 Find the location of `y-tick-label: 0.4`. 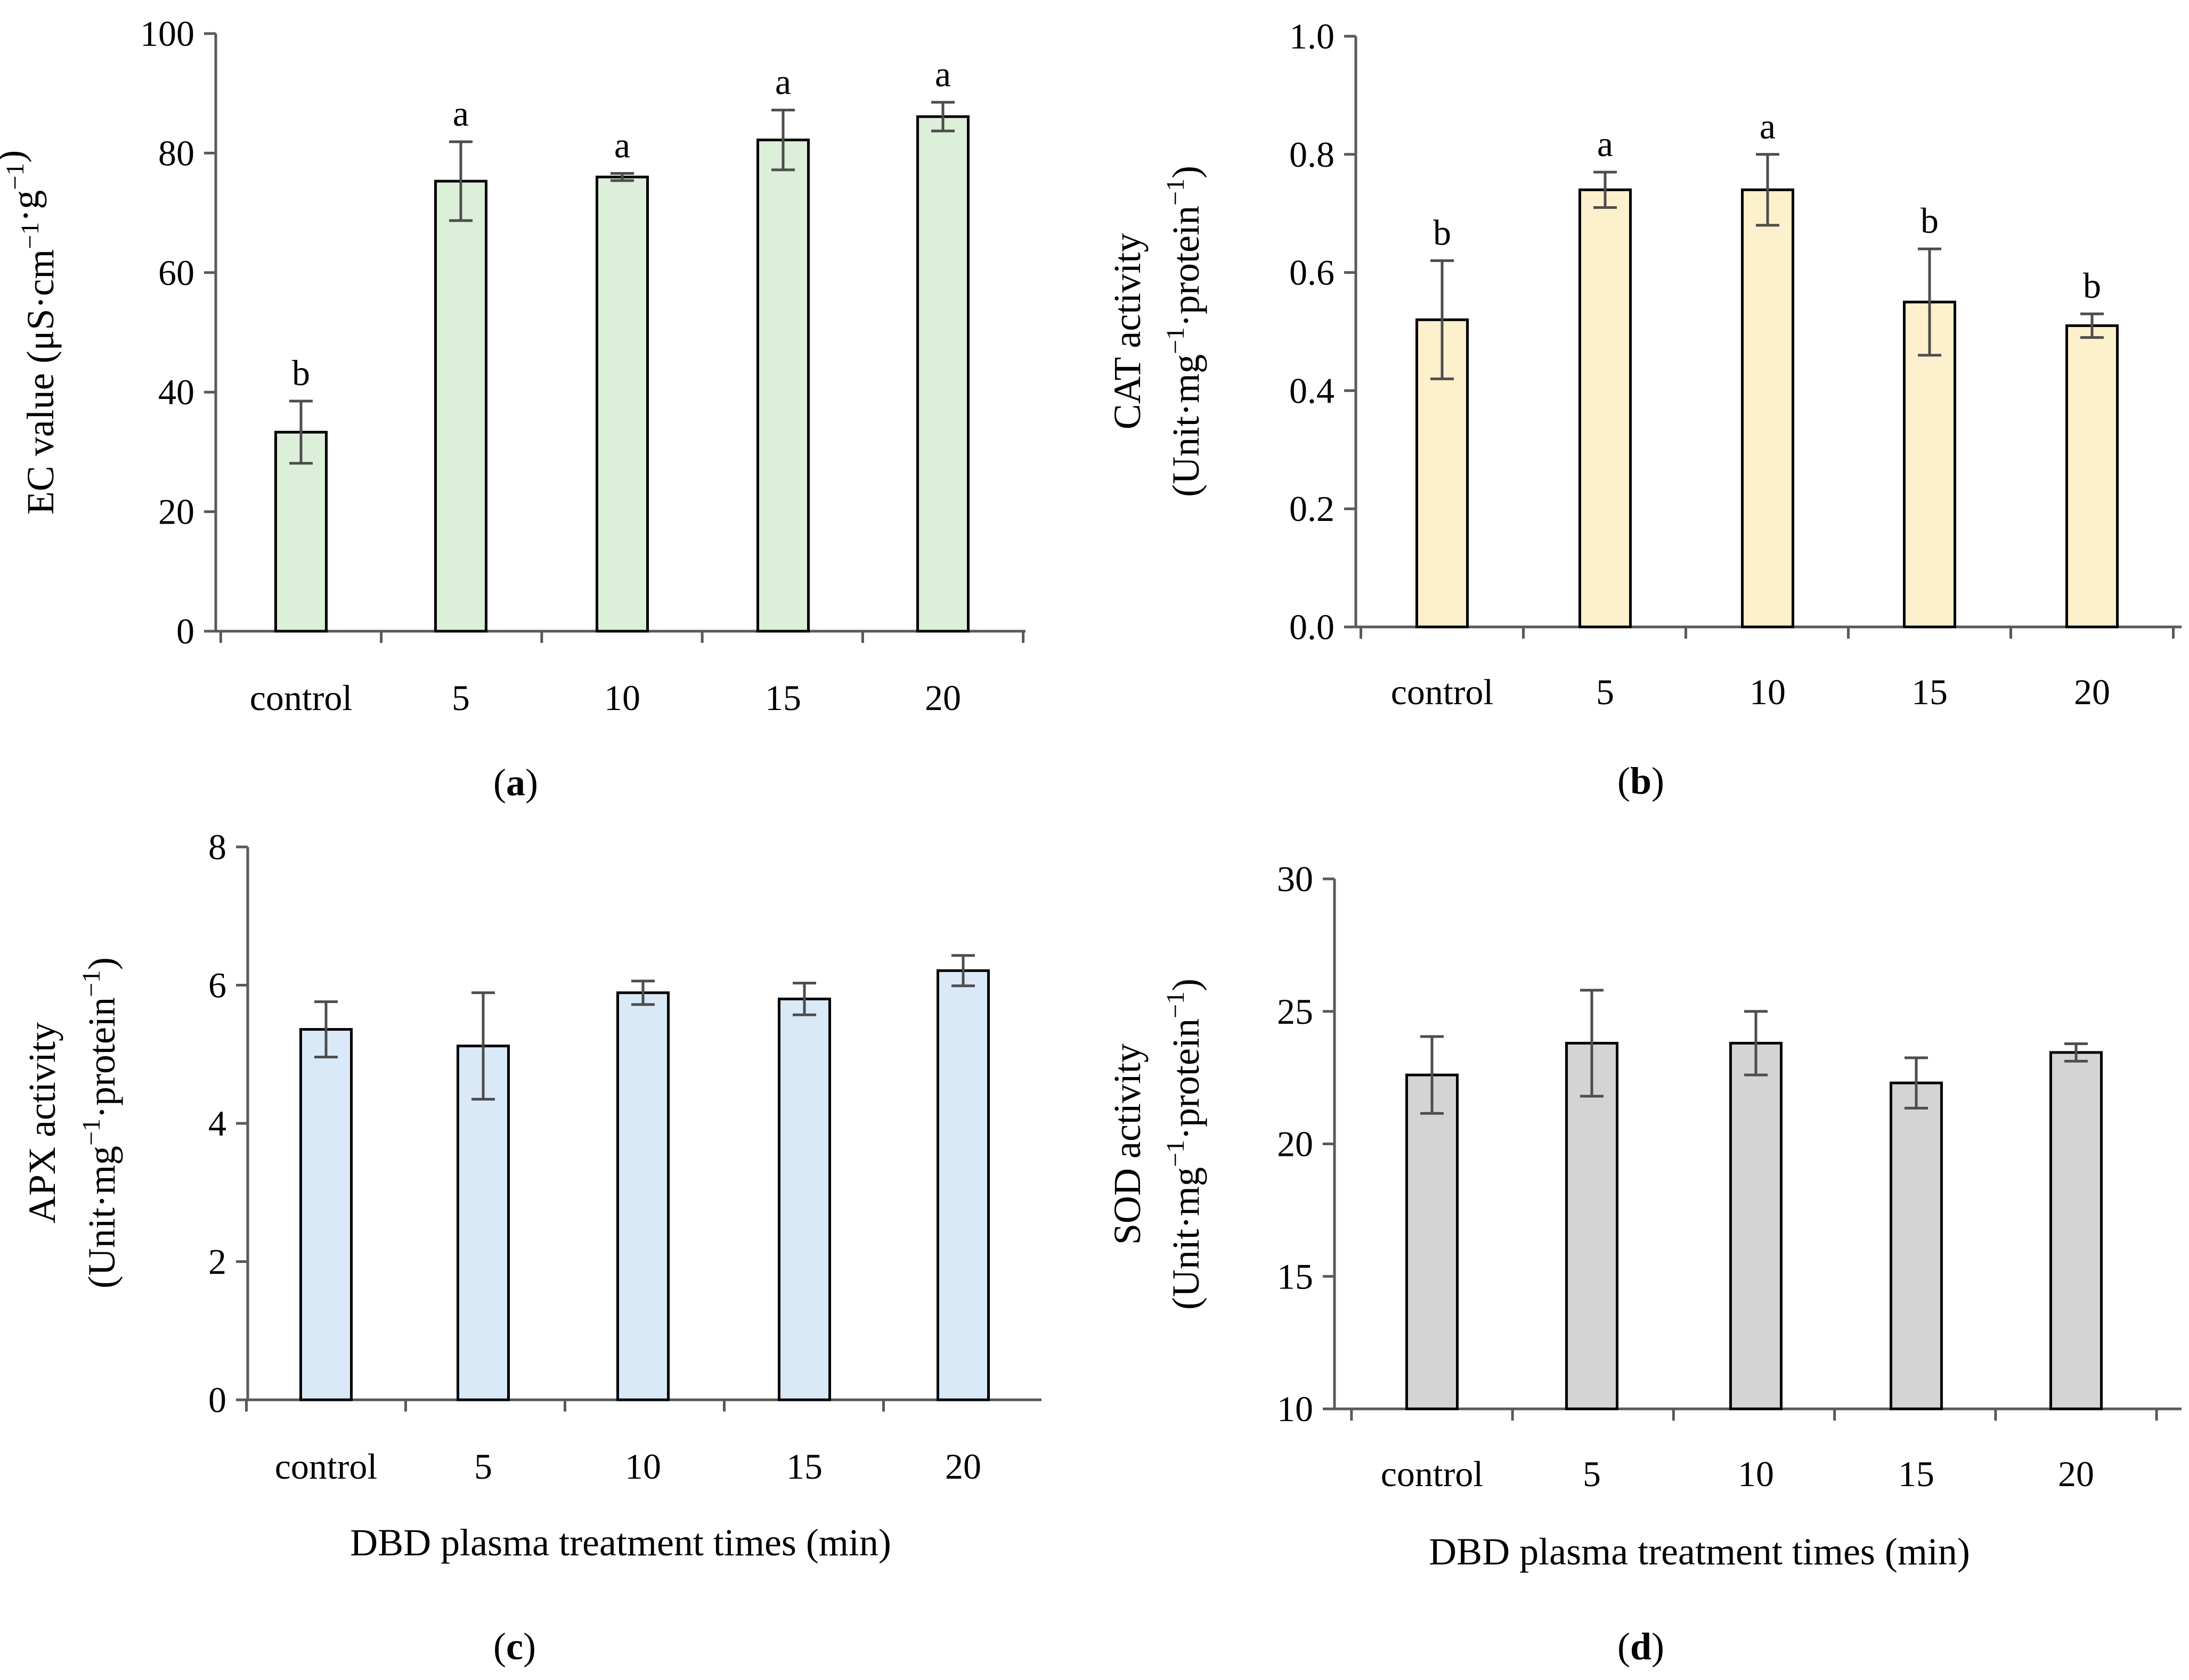

y-tick-label: 0.4 is located at coordinates (1311, 390).